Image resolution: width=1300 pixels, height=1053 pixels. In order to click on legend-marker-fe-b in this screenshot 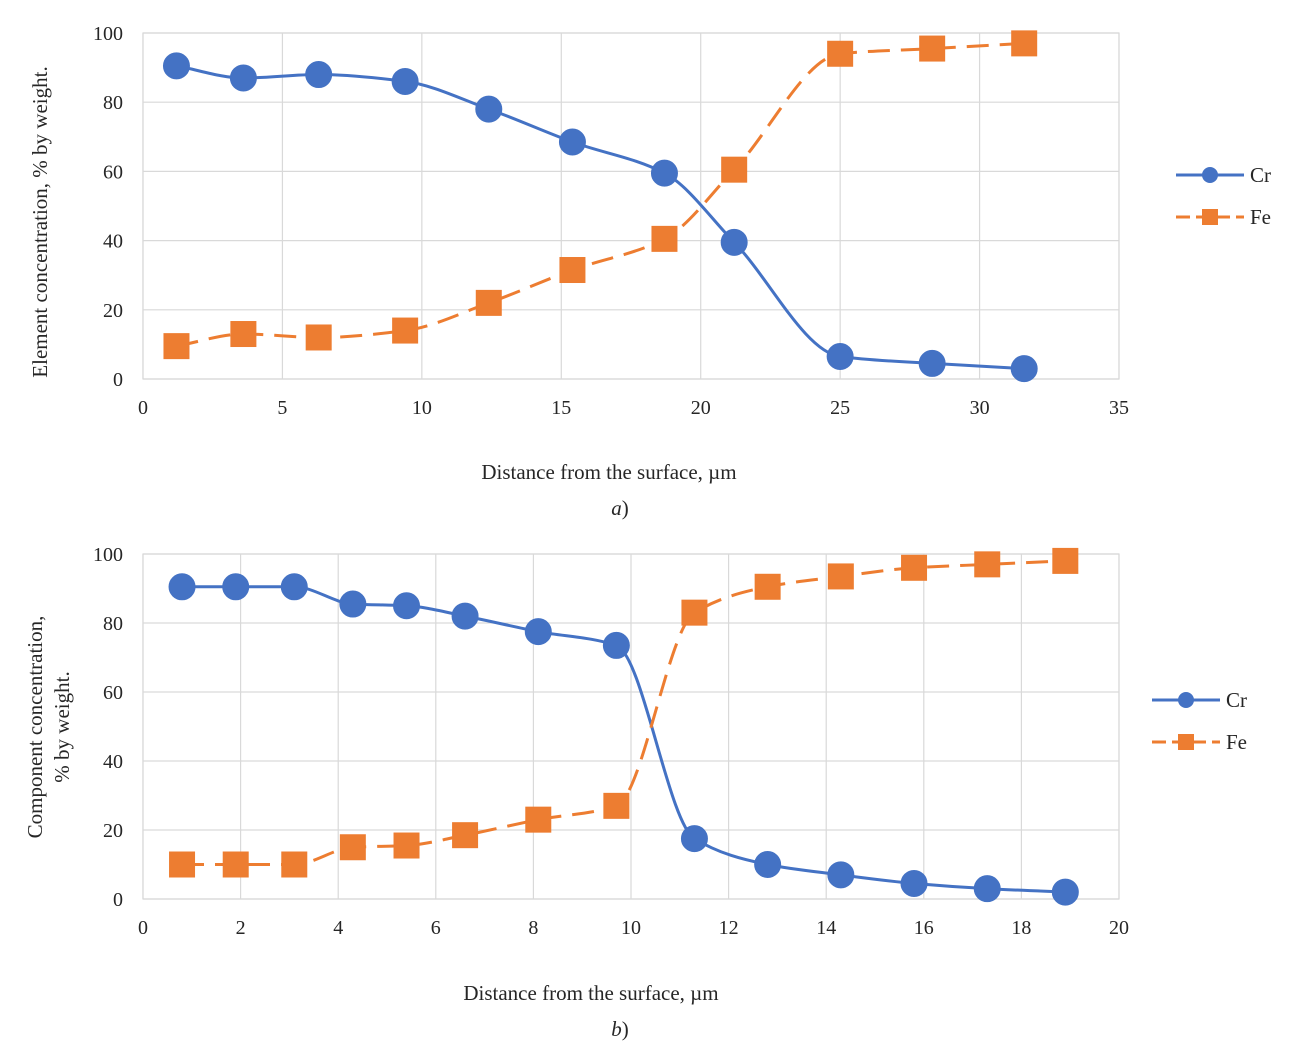, I will do `click(1186, 742)`.